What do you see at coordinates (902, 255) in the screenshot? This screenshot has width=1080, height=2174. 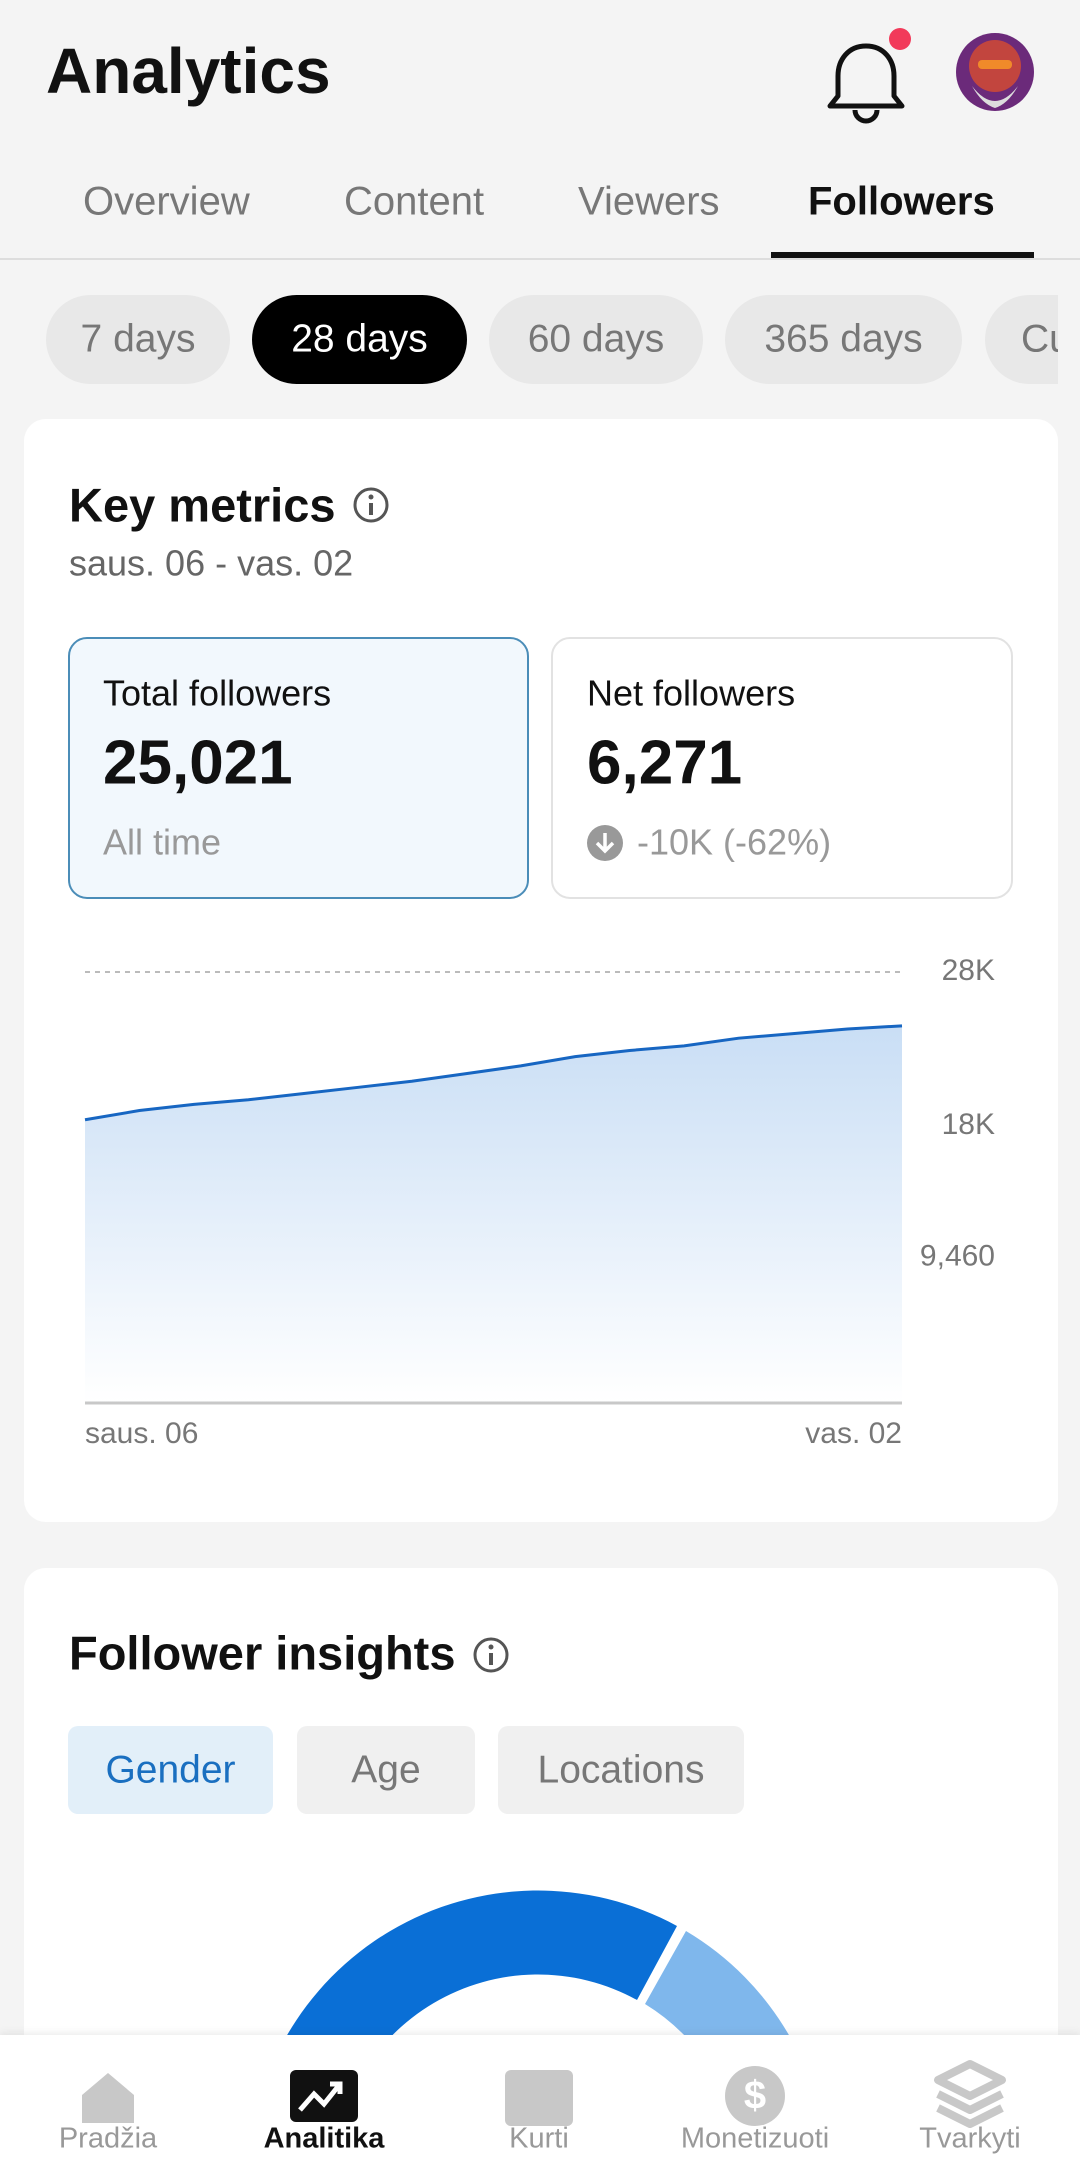 I see `tab-indicator` at bounding box center [902, 255].